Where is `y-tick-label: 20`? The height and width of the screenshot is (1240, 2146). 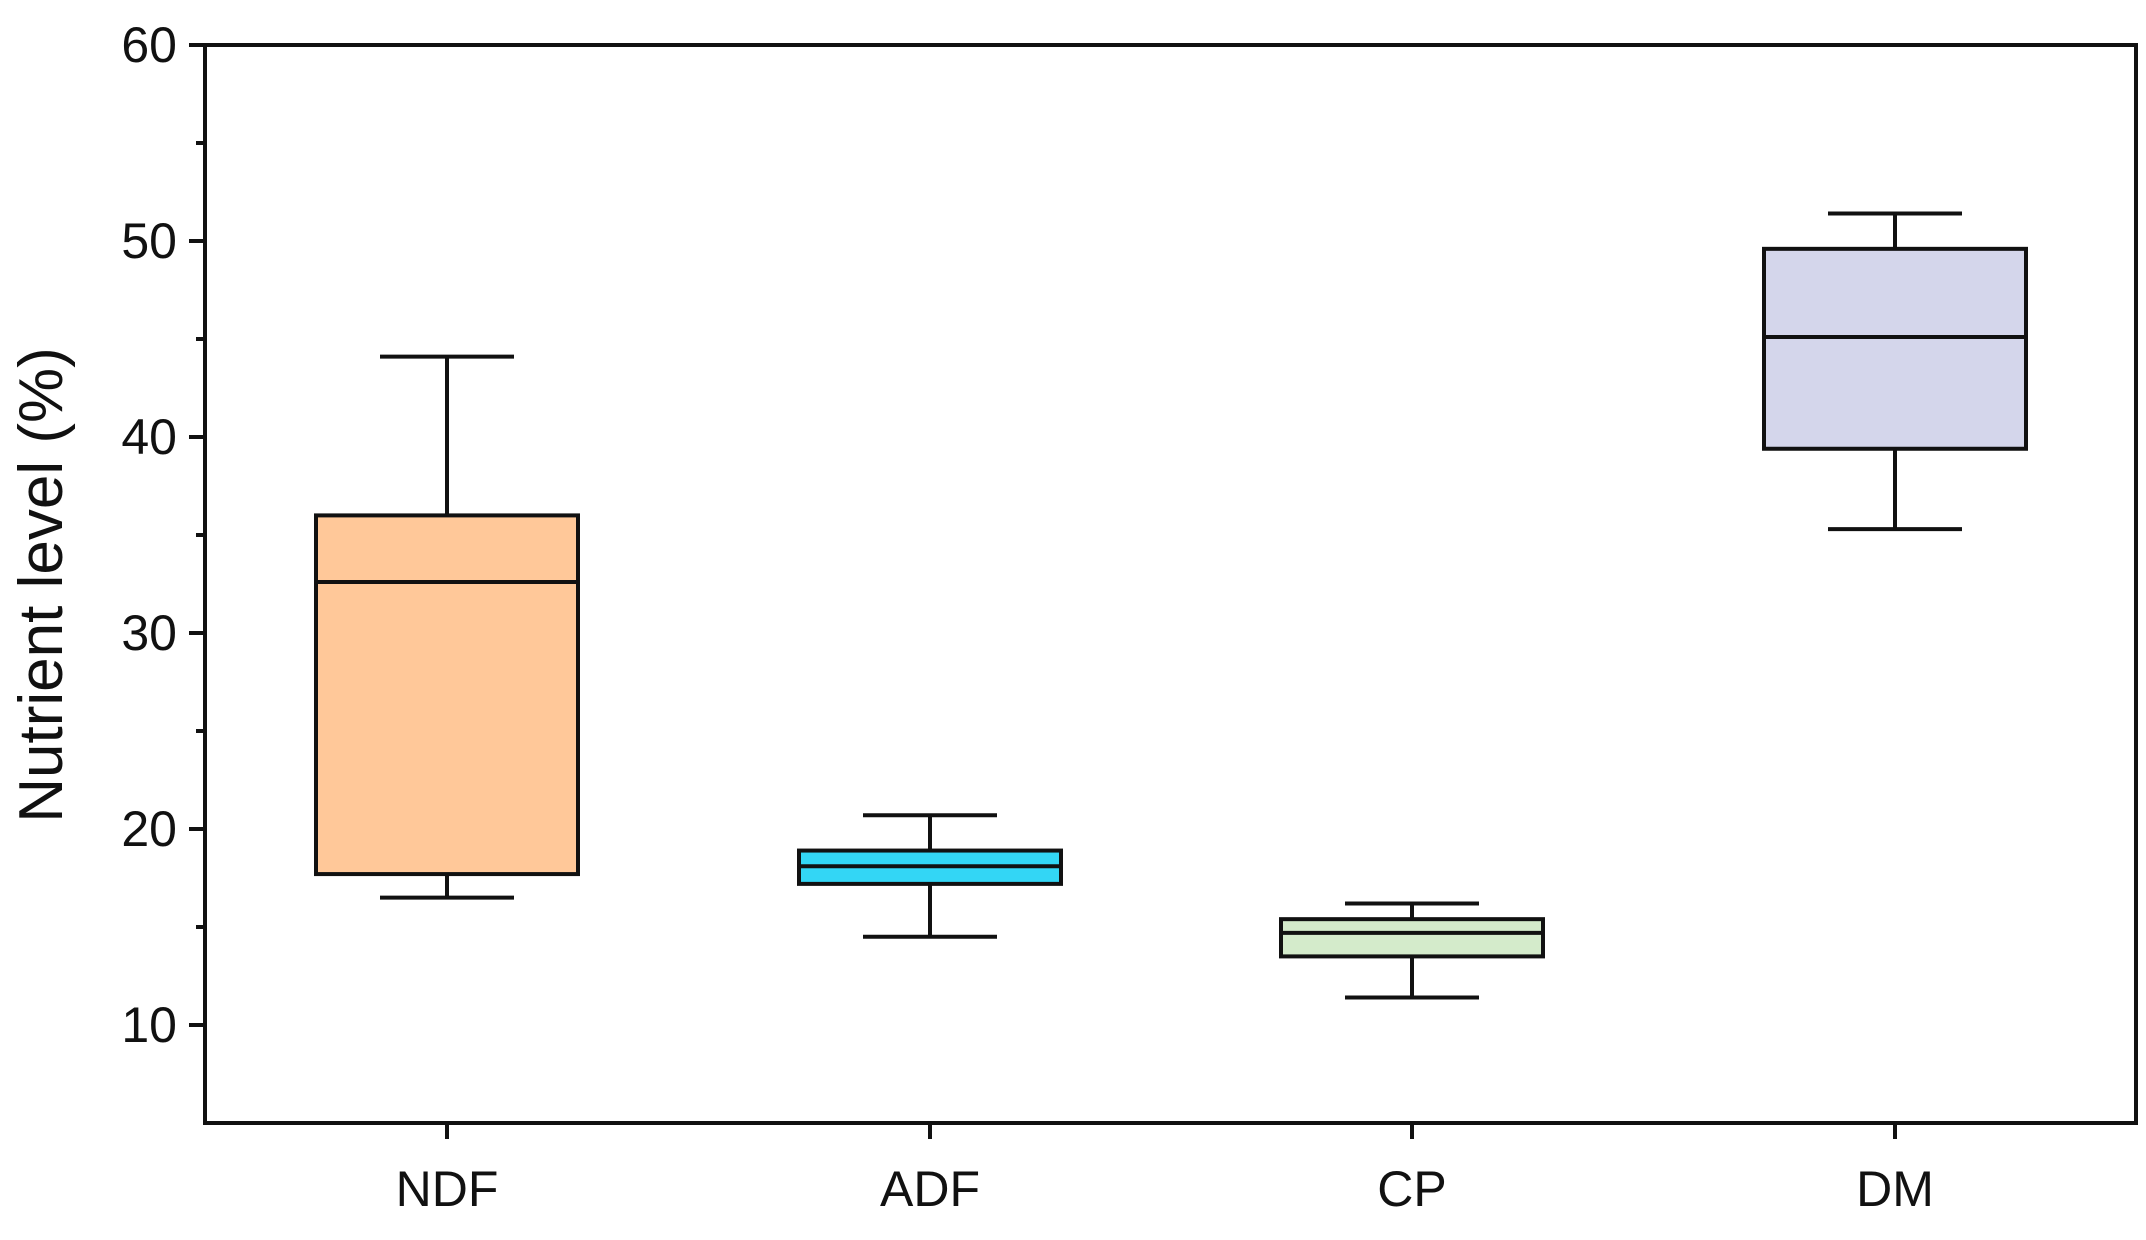 y-tick-label: 20 is located at coordinates (149, 829).